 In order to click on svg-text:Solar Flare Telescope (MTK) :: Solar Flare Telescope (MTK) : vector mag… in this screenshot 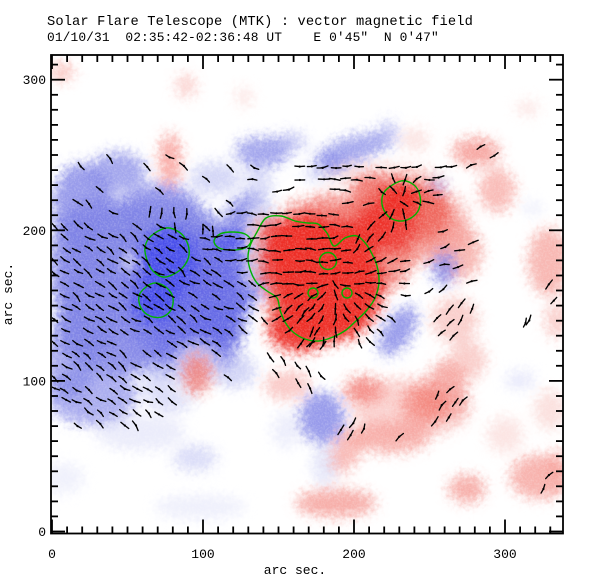, I will do `click(260, 22)`.